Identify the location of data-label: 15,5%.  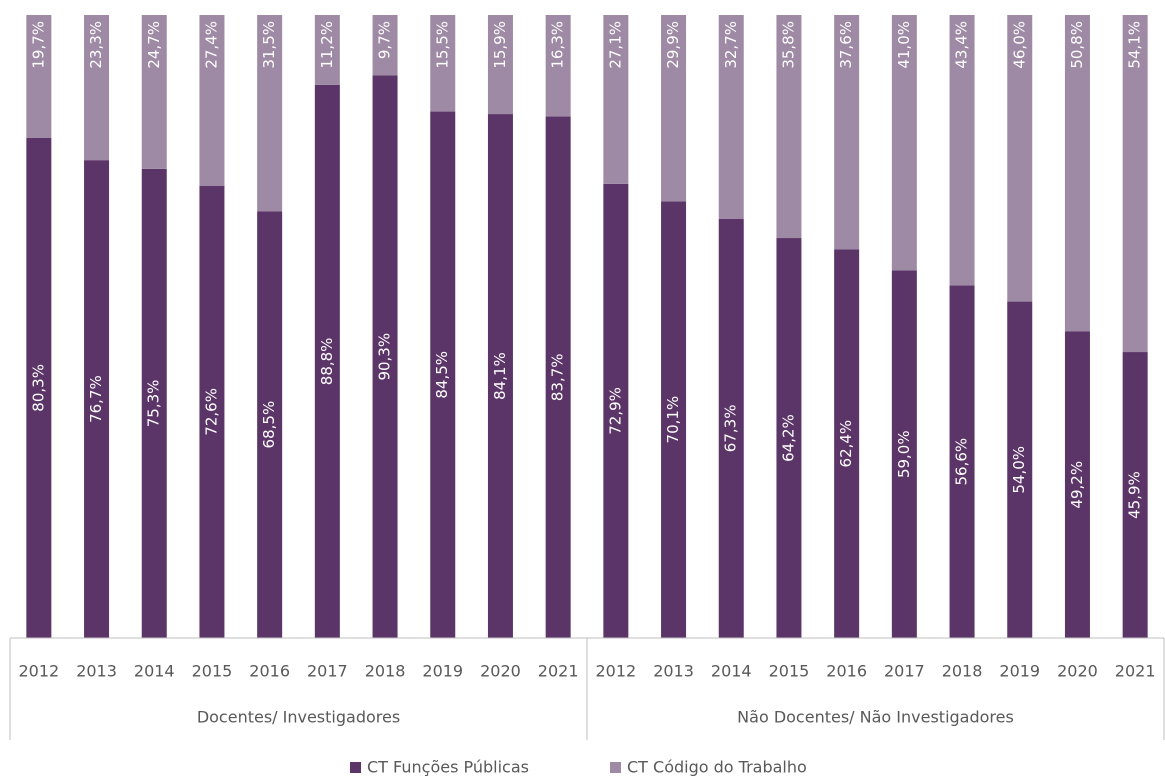
(442, 45).